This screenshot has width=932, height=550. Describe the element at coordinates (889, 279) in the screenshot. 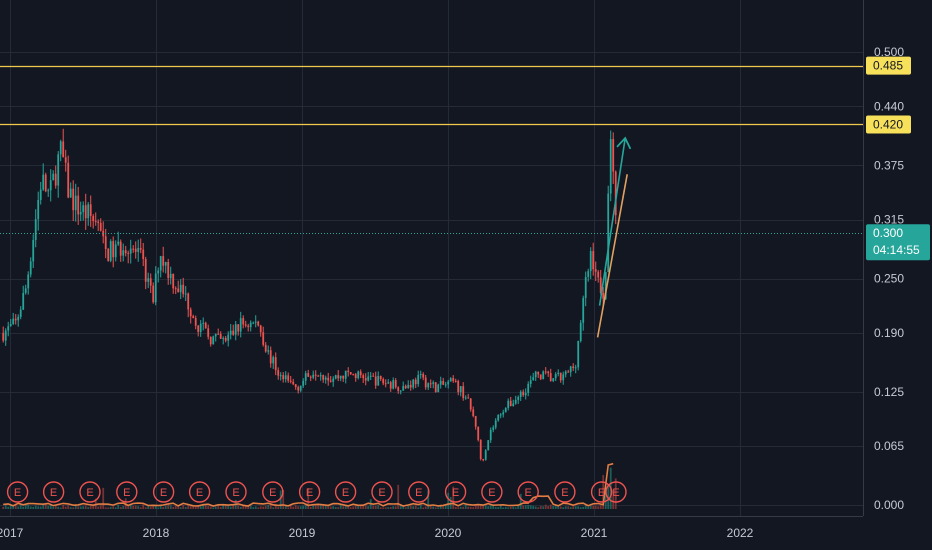

I see `price-tick-label: 0.250` at that location.